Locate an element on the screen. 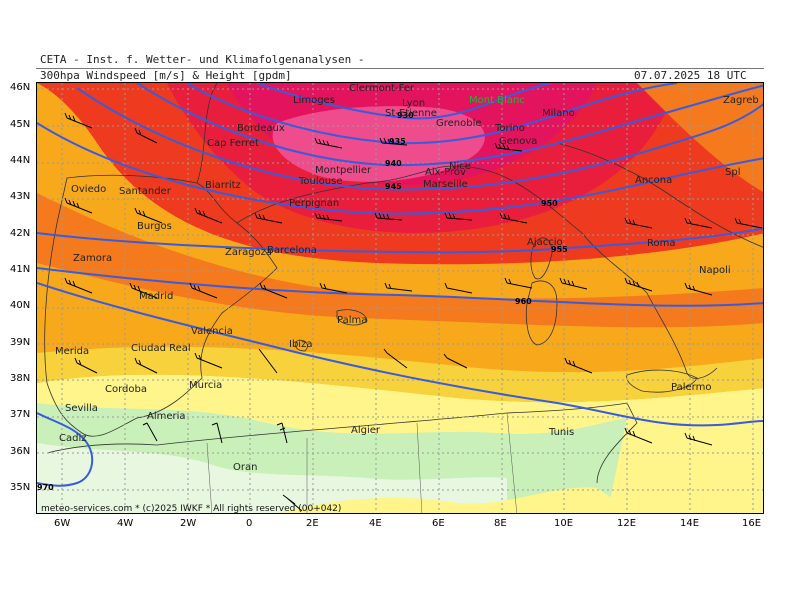  lon-tick: 16E is located at coordinates (752, 523).